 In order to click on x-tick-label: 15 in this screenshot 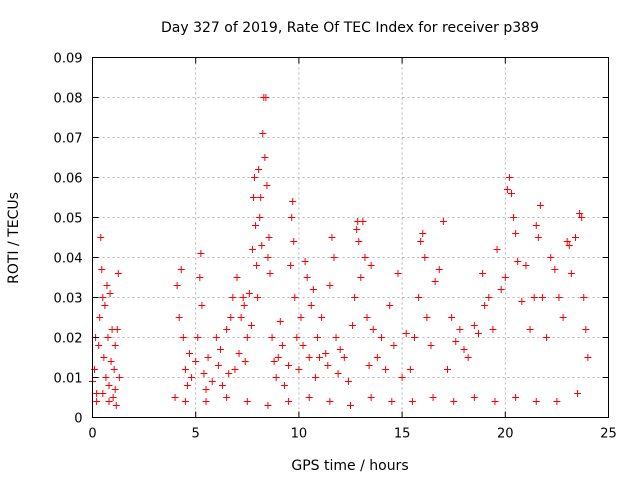, I will do `click(402, 434)`.